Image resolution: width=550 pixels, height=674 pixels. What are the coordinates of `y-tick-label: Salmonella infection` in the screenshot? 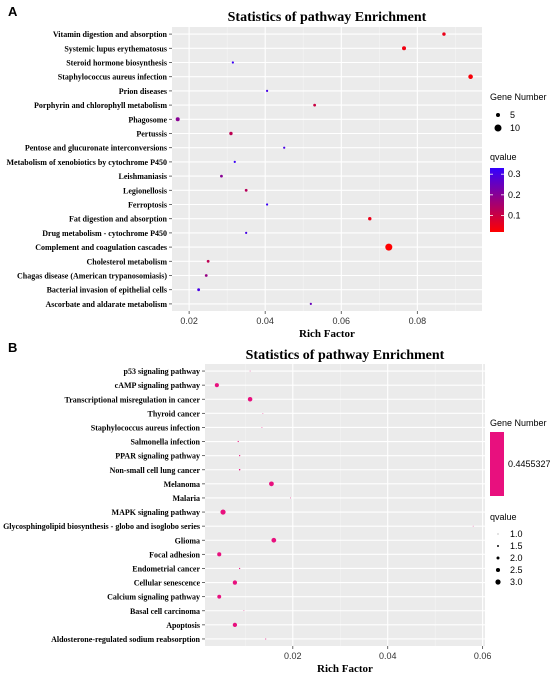 It's located at (165, 442).